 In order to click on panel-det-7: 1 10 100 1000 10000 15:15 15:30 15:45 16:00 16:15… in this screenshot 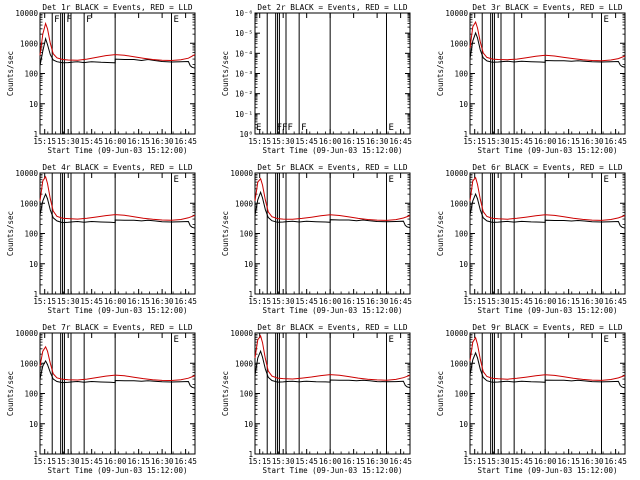, I will do `click(101, 399)`.